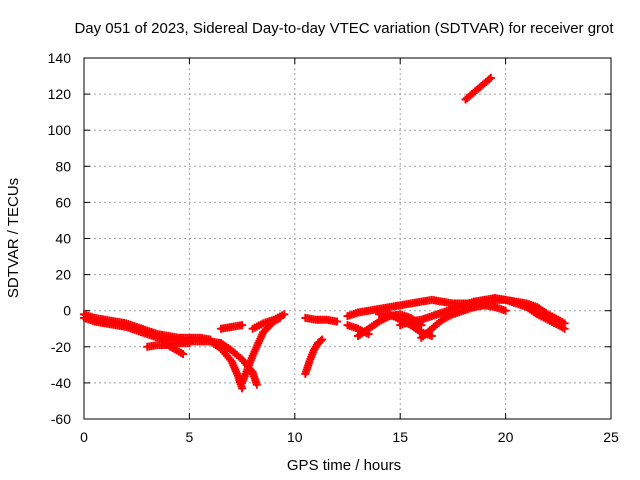  I want to click on y-tick-label: 20, so click(63, 275).